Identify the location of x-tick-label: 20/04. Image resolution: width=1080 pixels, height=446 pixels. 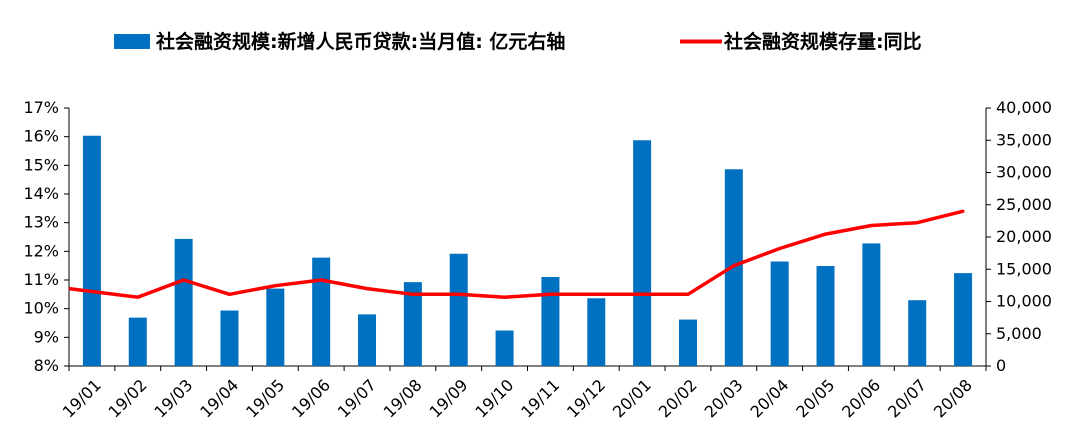
(769, 398).